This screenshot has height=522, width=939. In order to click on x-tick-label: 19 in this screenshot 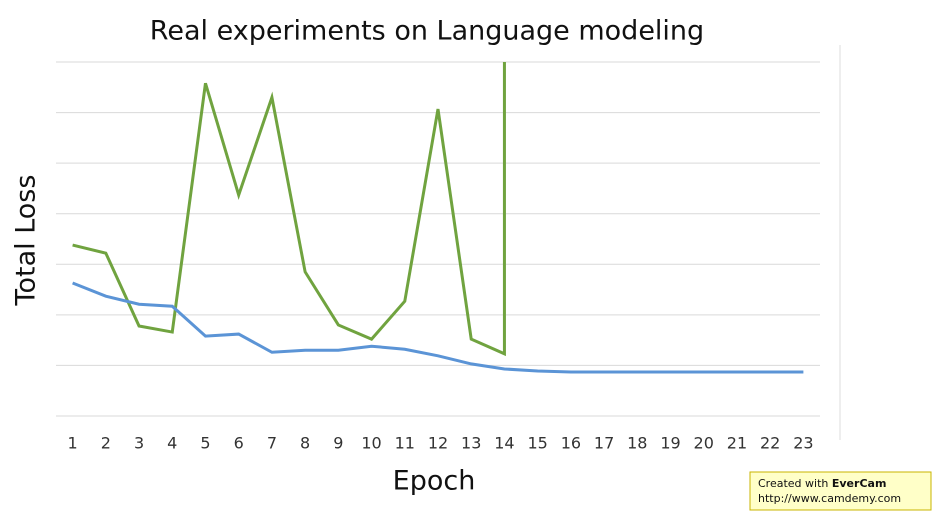, I will do `click(670, 443)`.